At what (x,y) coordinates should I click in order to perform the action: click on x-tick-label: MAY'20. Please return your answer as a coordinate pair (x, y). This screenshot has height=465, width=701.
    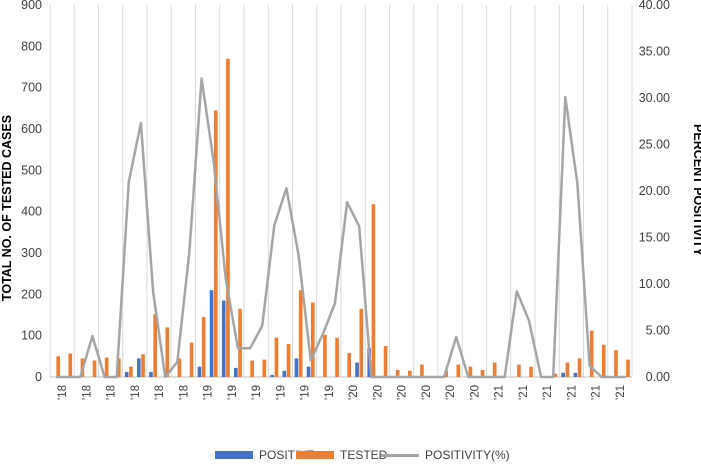
    Looking at the image, I should click on (403, 392).